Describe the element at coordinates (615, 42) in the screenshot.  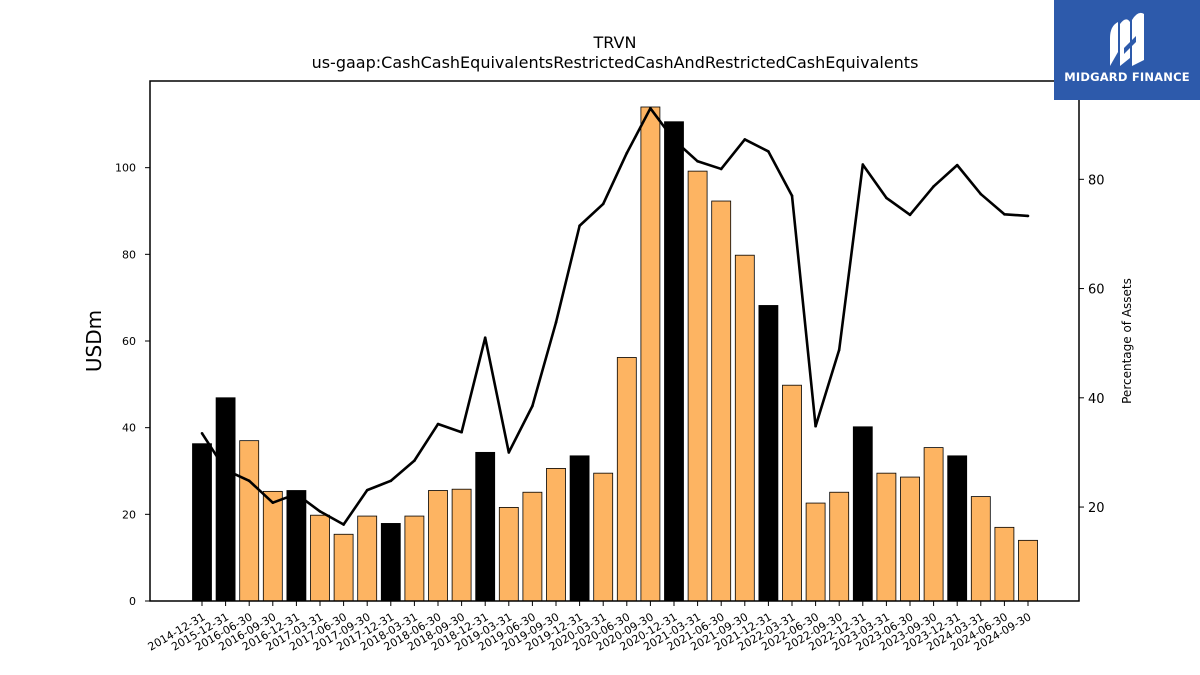
I see `chart-title: TRVN` at that location.